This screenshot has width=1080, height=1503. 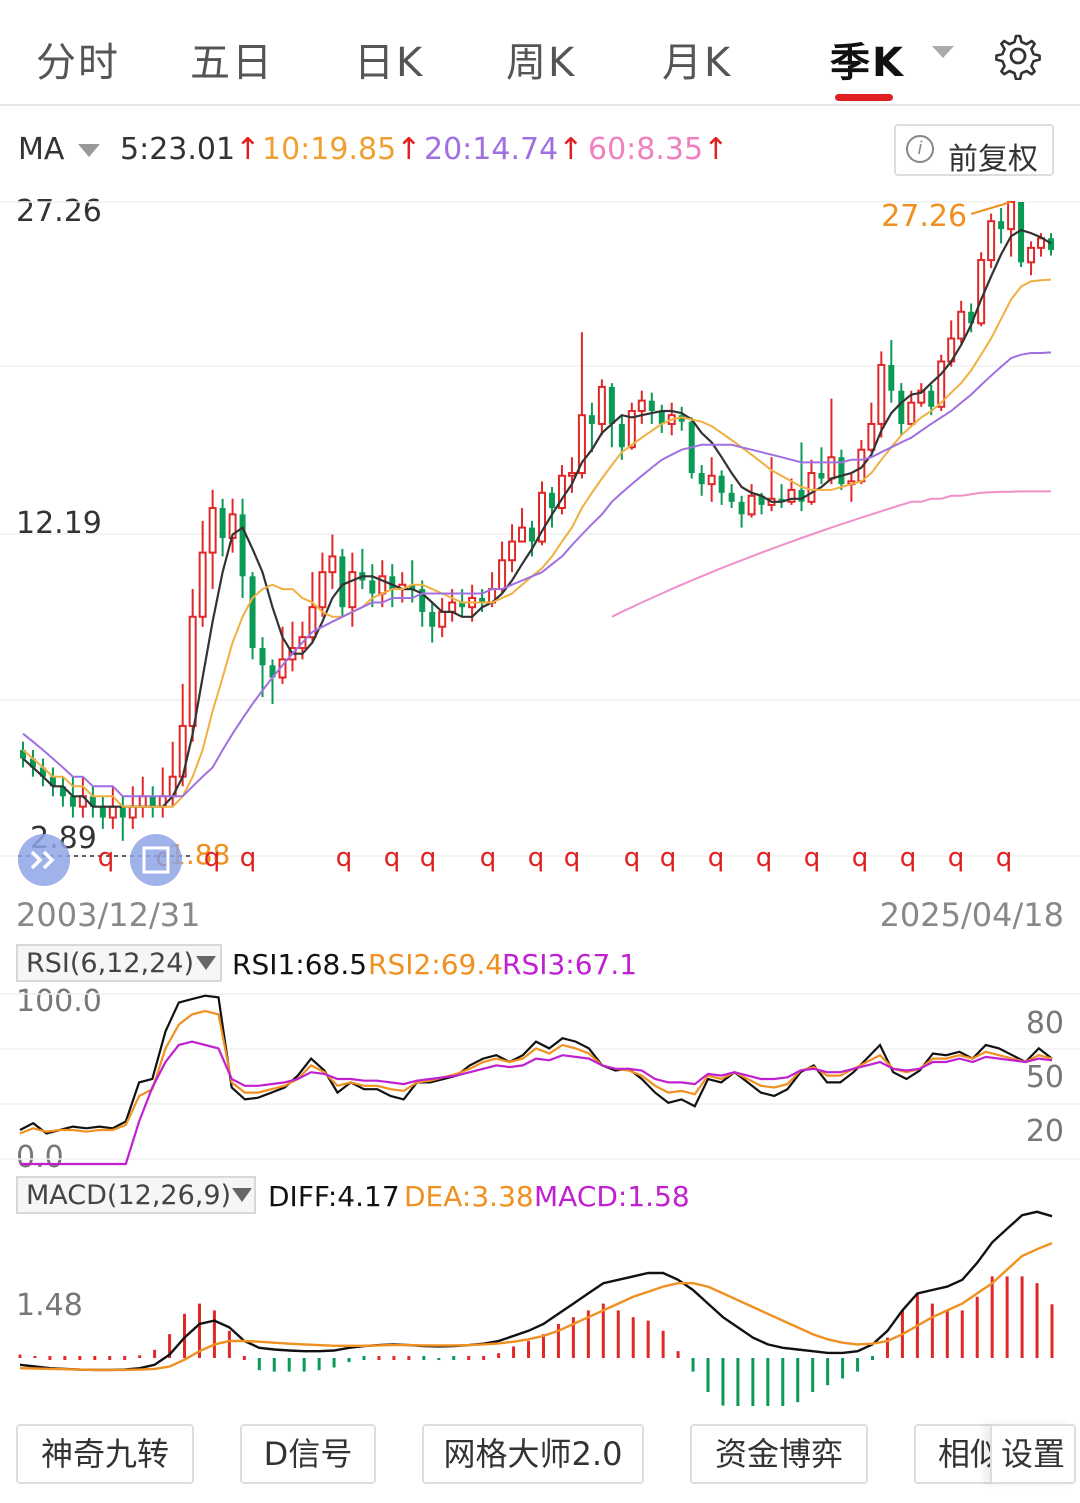 What do you see at coordinates (156, 860) in the screenshot?
I see `square-icon` at bounding box center [156, 860].